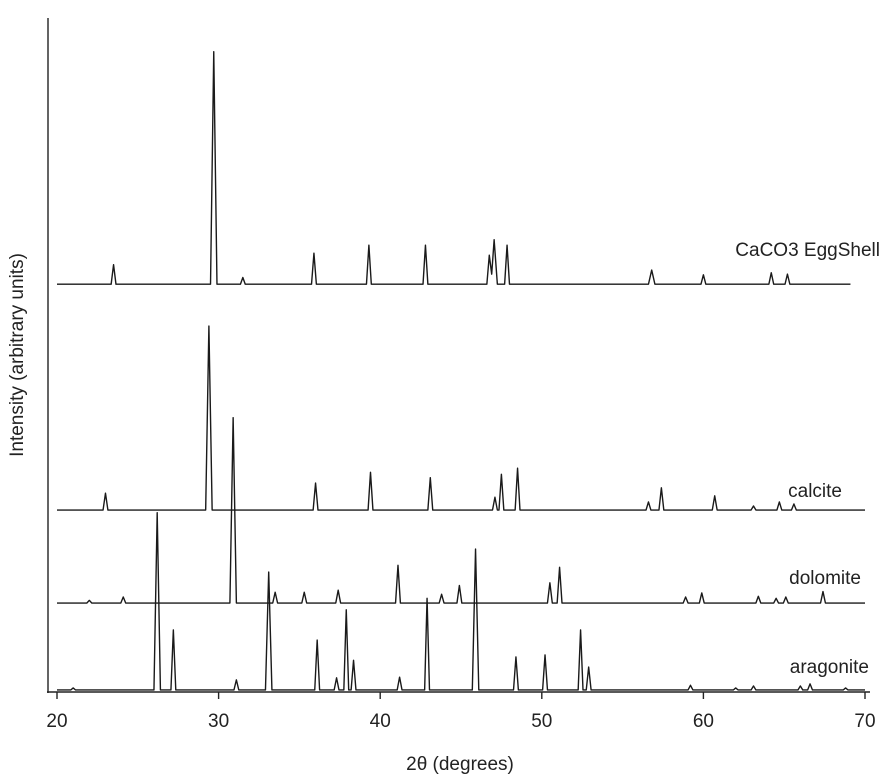  What do you see at coordinates (807, 250) in the screenshot?
I see `series-label: CaCO3 EggShell` at bounding box center [807, 250].